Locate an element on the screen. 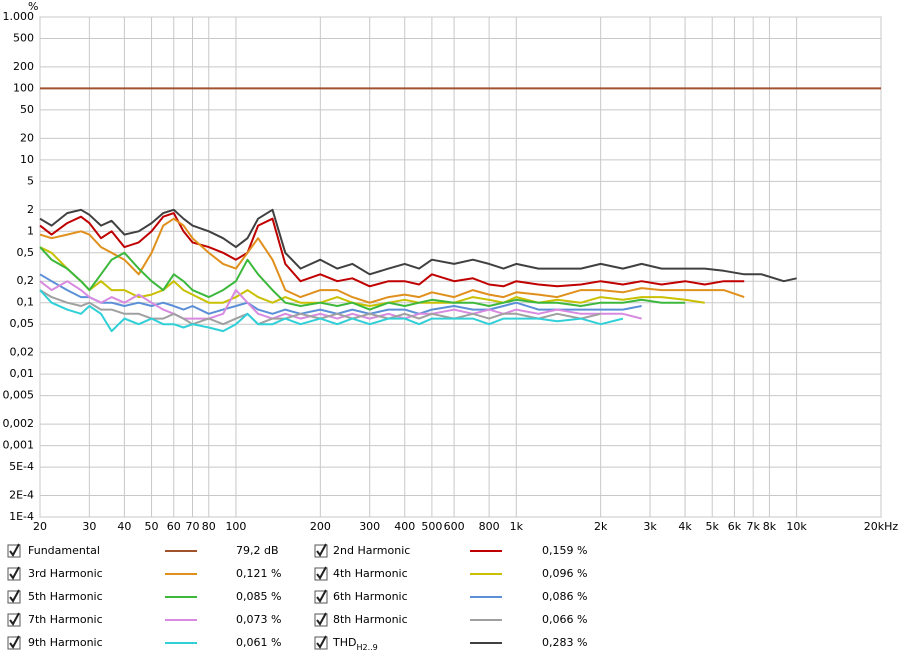 This screenshot has width=900, height=657. x-tick-label: 800 is located at coordinates (489, 526).